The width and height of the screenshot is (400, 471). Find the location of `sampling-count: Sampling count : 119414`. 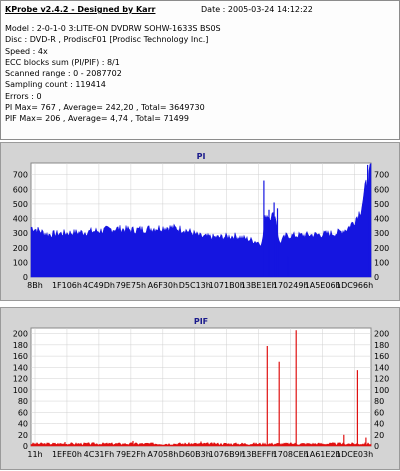

sampling-count: Sampling count : 119414 is located at coordinates (55, 85).